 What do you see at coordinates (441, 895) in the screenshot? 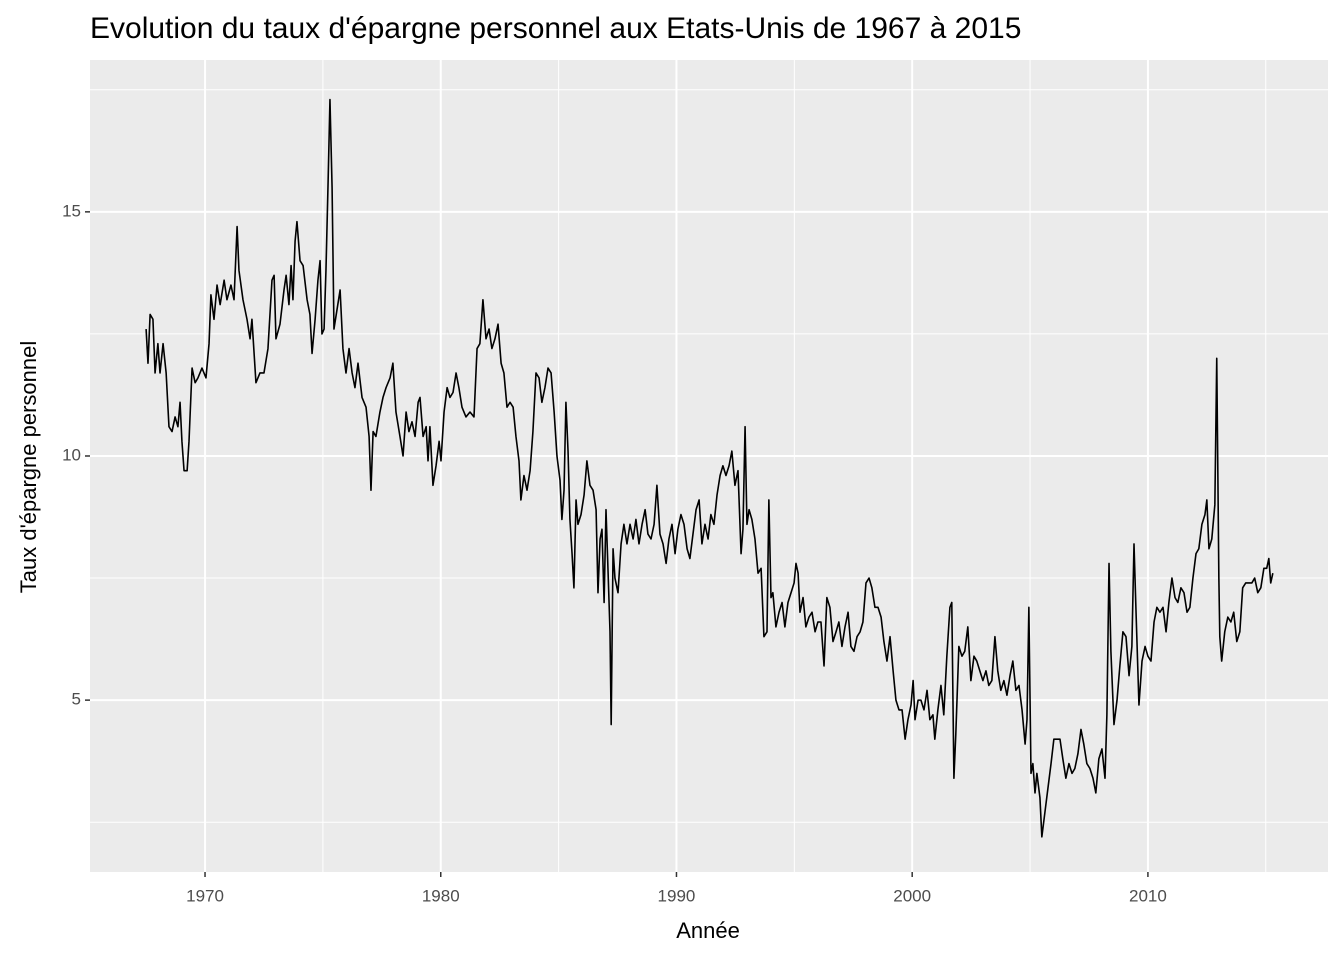
I see `x-tick-label: 1980` at bounding box center [441, 895].